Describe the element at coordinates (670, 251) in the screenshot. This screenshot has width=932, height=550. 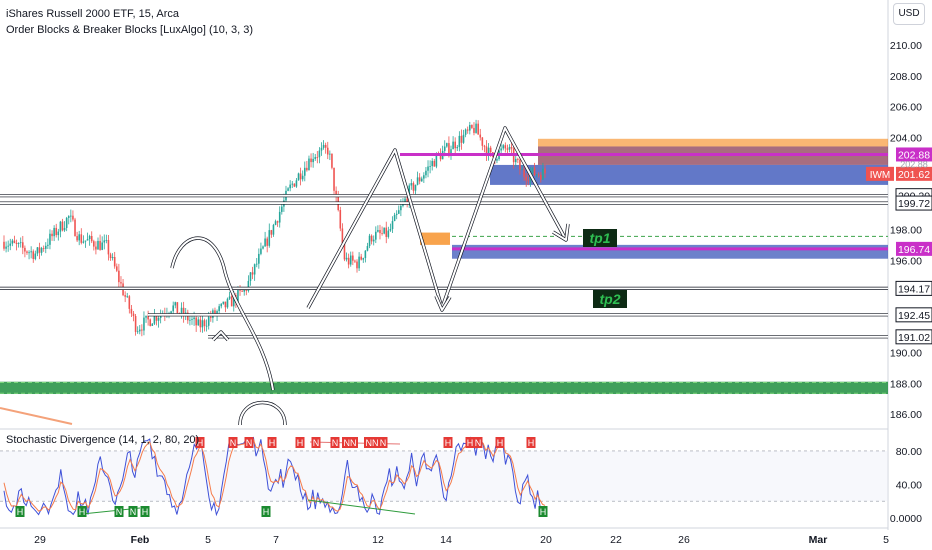
I see `blue-block-lower` at that location.